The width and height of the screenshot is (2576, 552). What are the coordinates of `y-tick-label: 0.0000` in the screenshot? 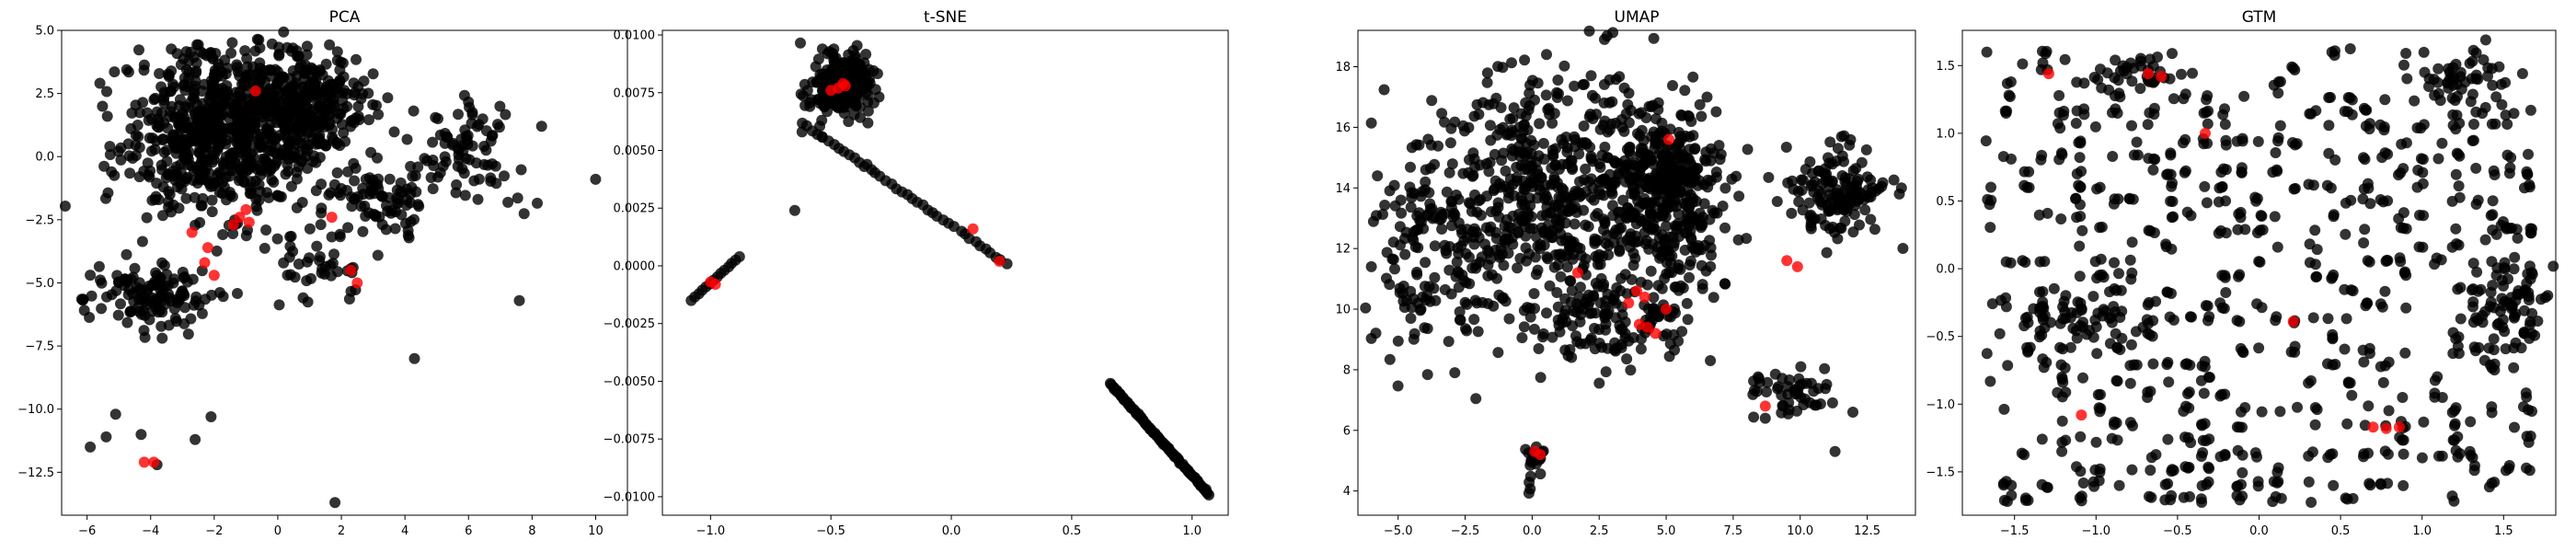 It's located at (635, 266).